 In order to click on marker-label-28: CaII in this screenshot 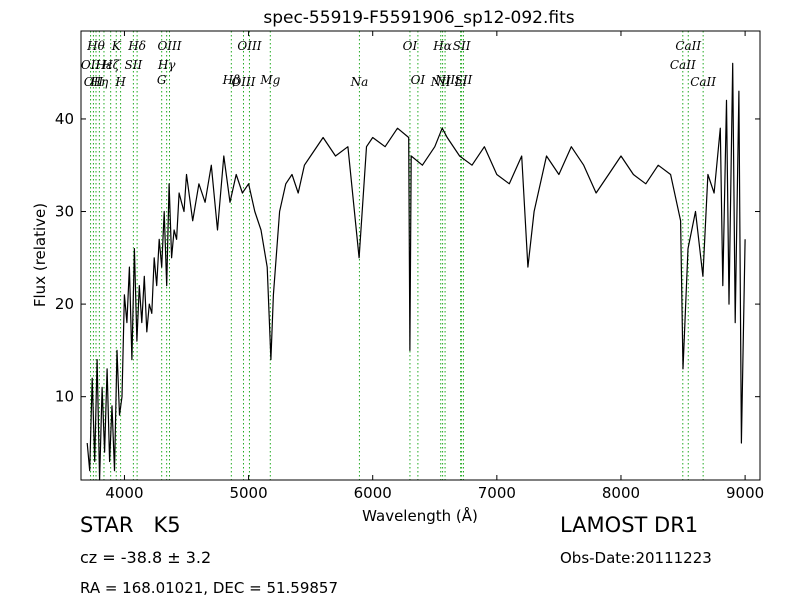, I will do `click(703, 82)`.